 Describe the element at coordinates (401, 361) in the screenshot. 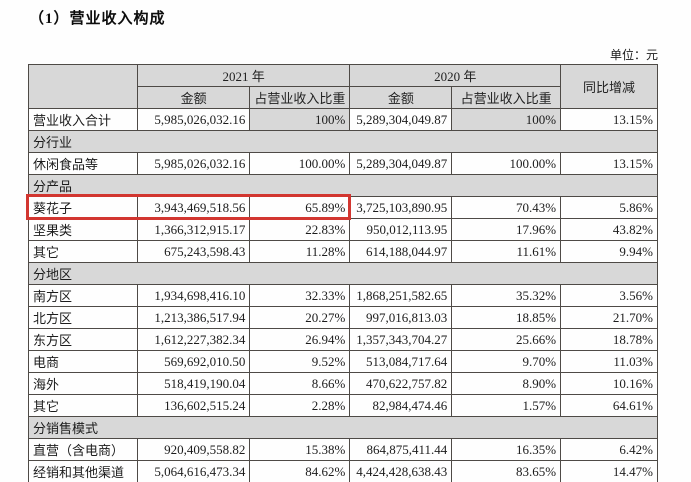

I see `amount-2020-cell: 513,084,717.64` at that location.